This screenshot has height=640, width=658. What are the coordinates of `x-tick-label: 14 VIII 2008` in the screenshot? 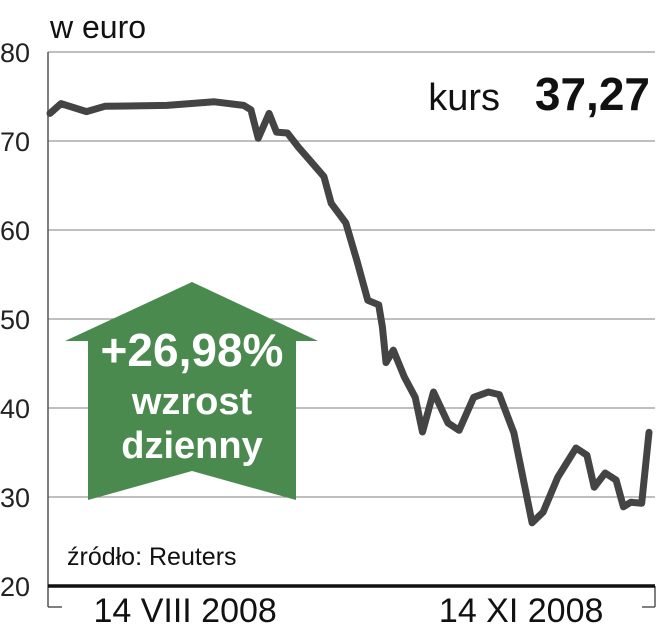 It's located at (184, 611).